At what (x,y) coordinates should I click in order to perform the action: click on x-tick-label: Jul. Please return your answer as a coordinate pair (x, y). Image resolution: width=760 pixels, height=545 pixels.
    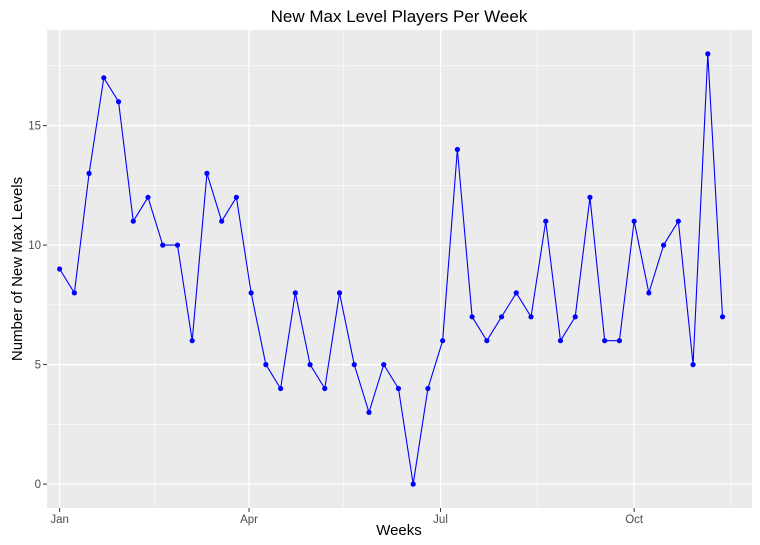
    Looking at the image, I should click on (440, 520).